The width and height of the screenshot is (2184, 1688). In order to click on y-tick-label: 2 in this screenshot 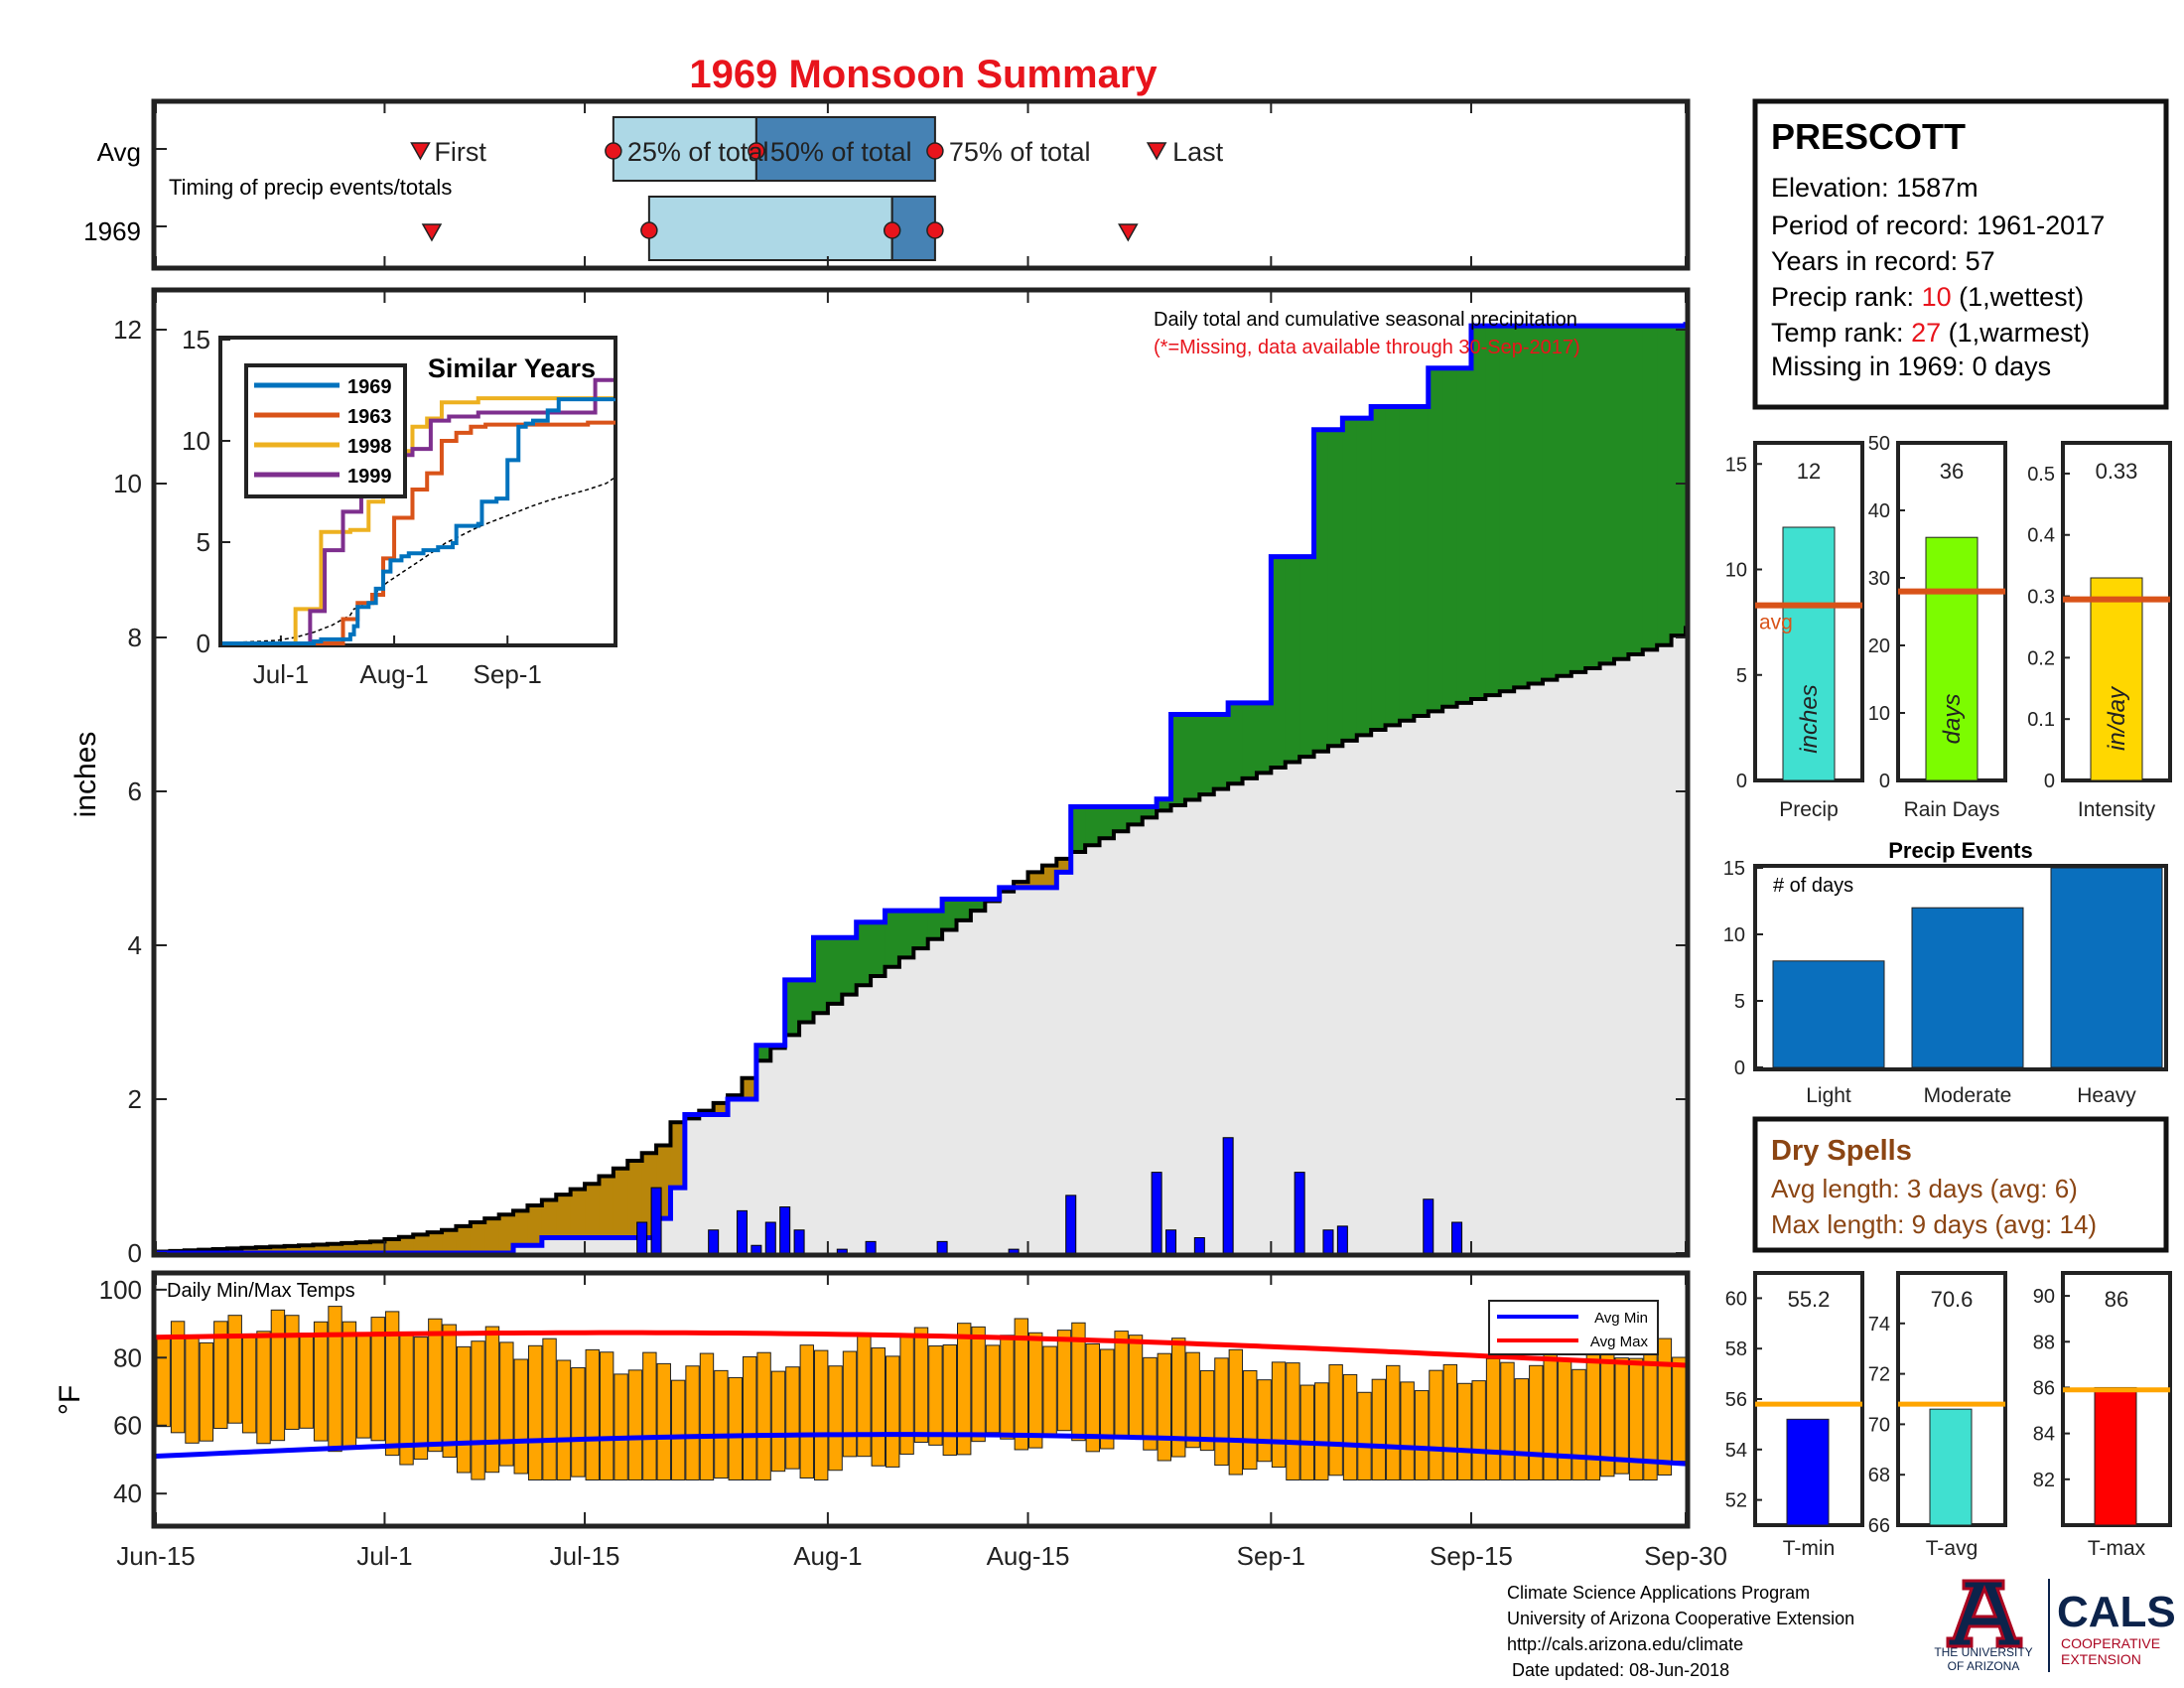, I will do `click(135, 1099)`.